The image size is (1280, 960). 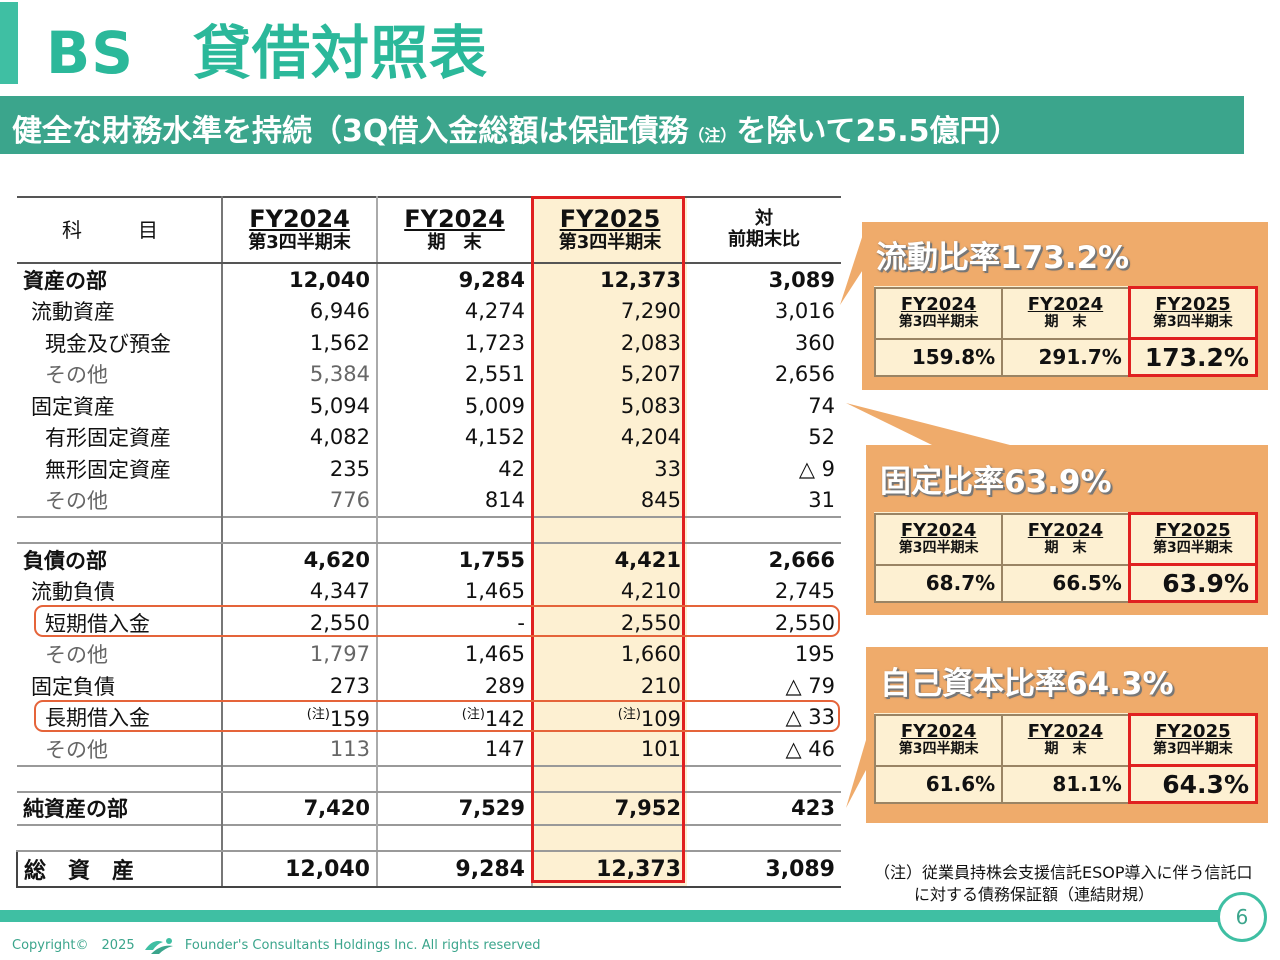 What do you see at coordinates (609, 437) in the screenshot?
I see `row-value: 4,204` at bounding box center [609, 437].